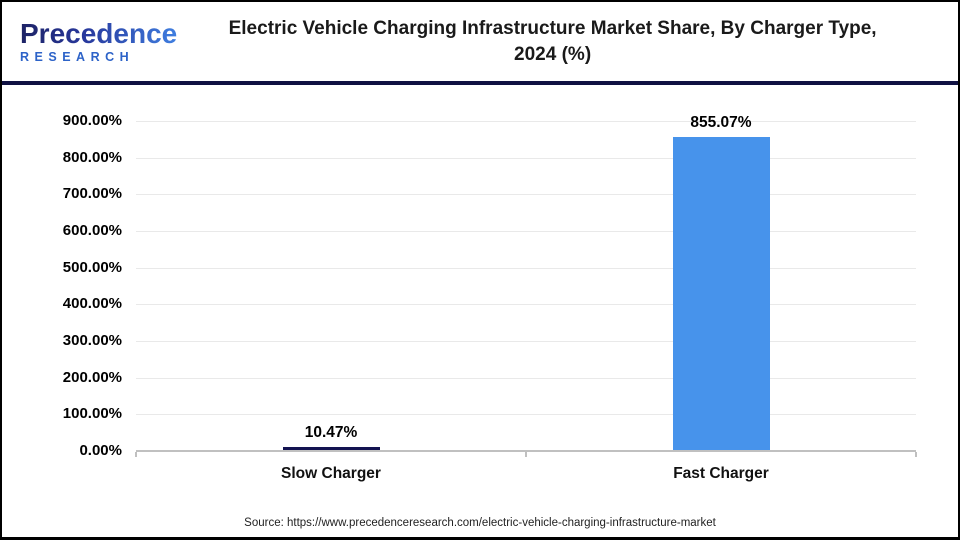  I want to click on y-axis-tick-label: 600.00%, so click(92, 230).